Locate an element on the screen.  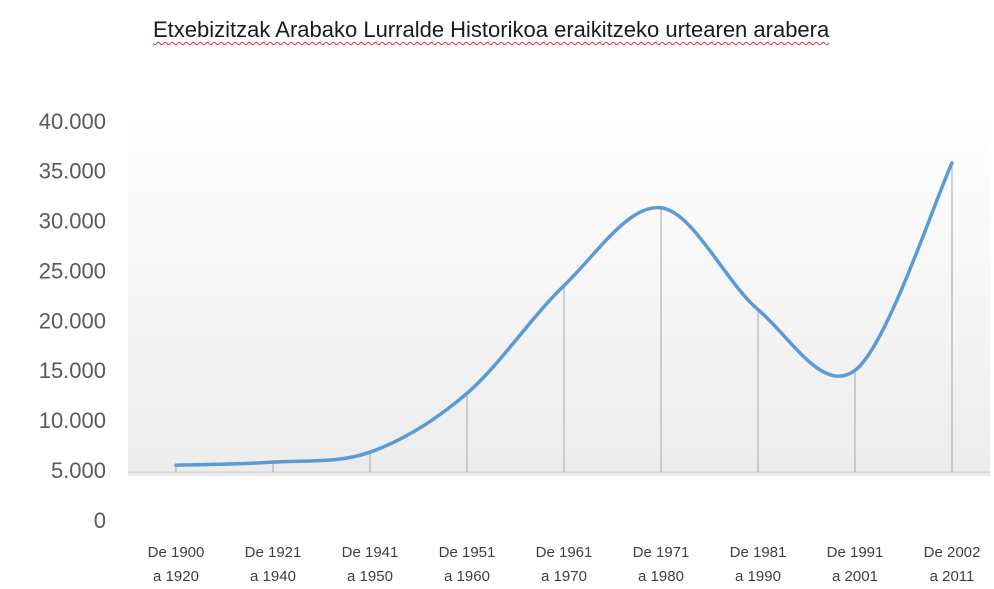
x-tick-label-line: a 2001 is located at coordinates (855, 576).